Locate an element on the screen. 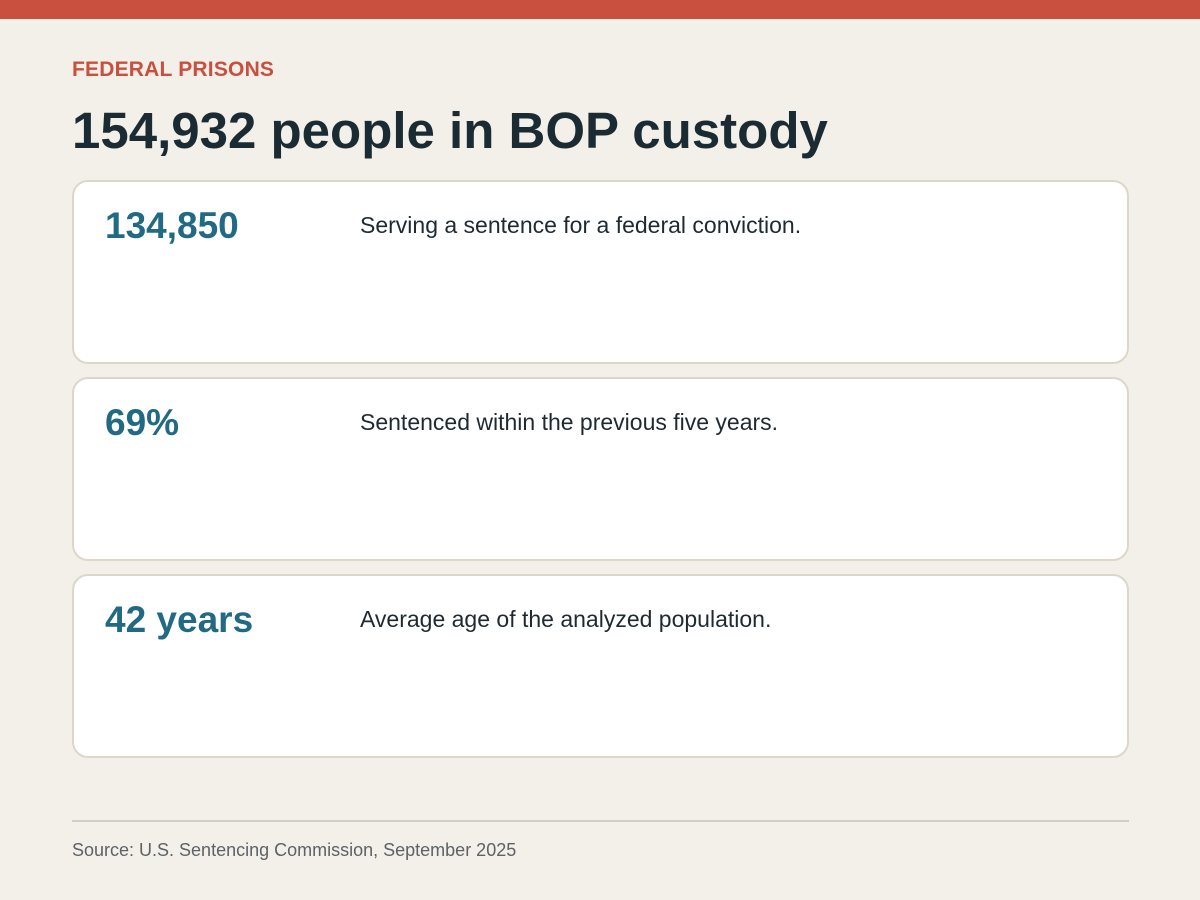 The image size is (1200, 900). stat-description: Average age of the analyzed population. is located at coordinates (566, 619).